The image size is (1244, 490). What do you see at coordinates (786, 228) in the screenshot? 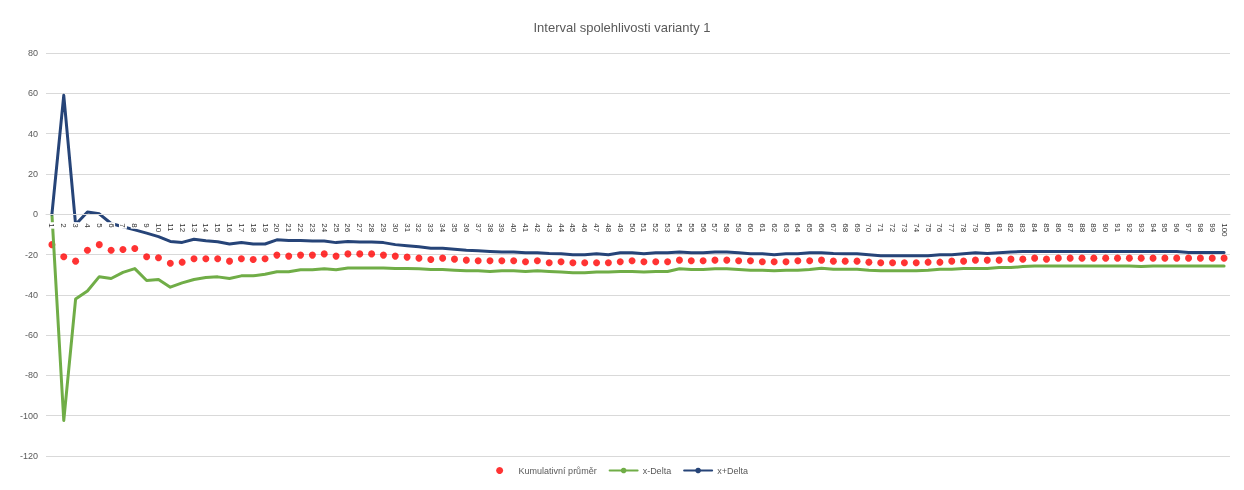
I see `x-tick-label: 63` at bounding box center [786, 228].